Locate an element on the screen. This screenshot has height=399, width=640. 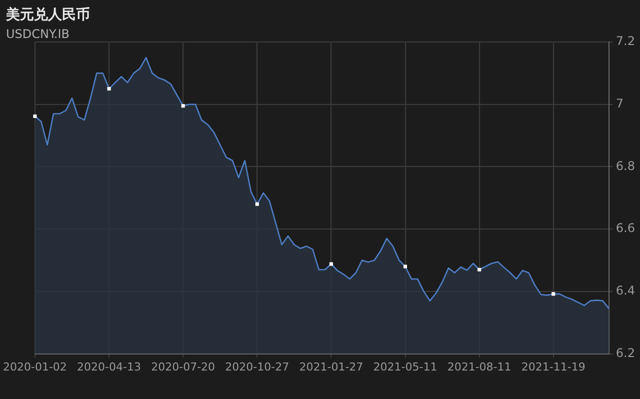
x-tick-label: 2021-05-11 is located at coordinates (405, 367).